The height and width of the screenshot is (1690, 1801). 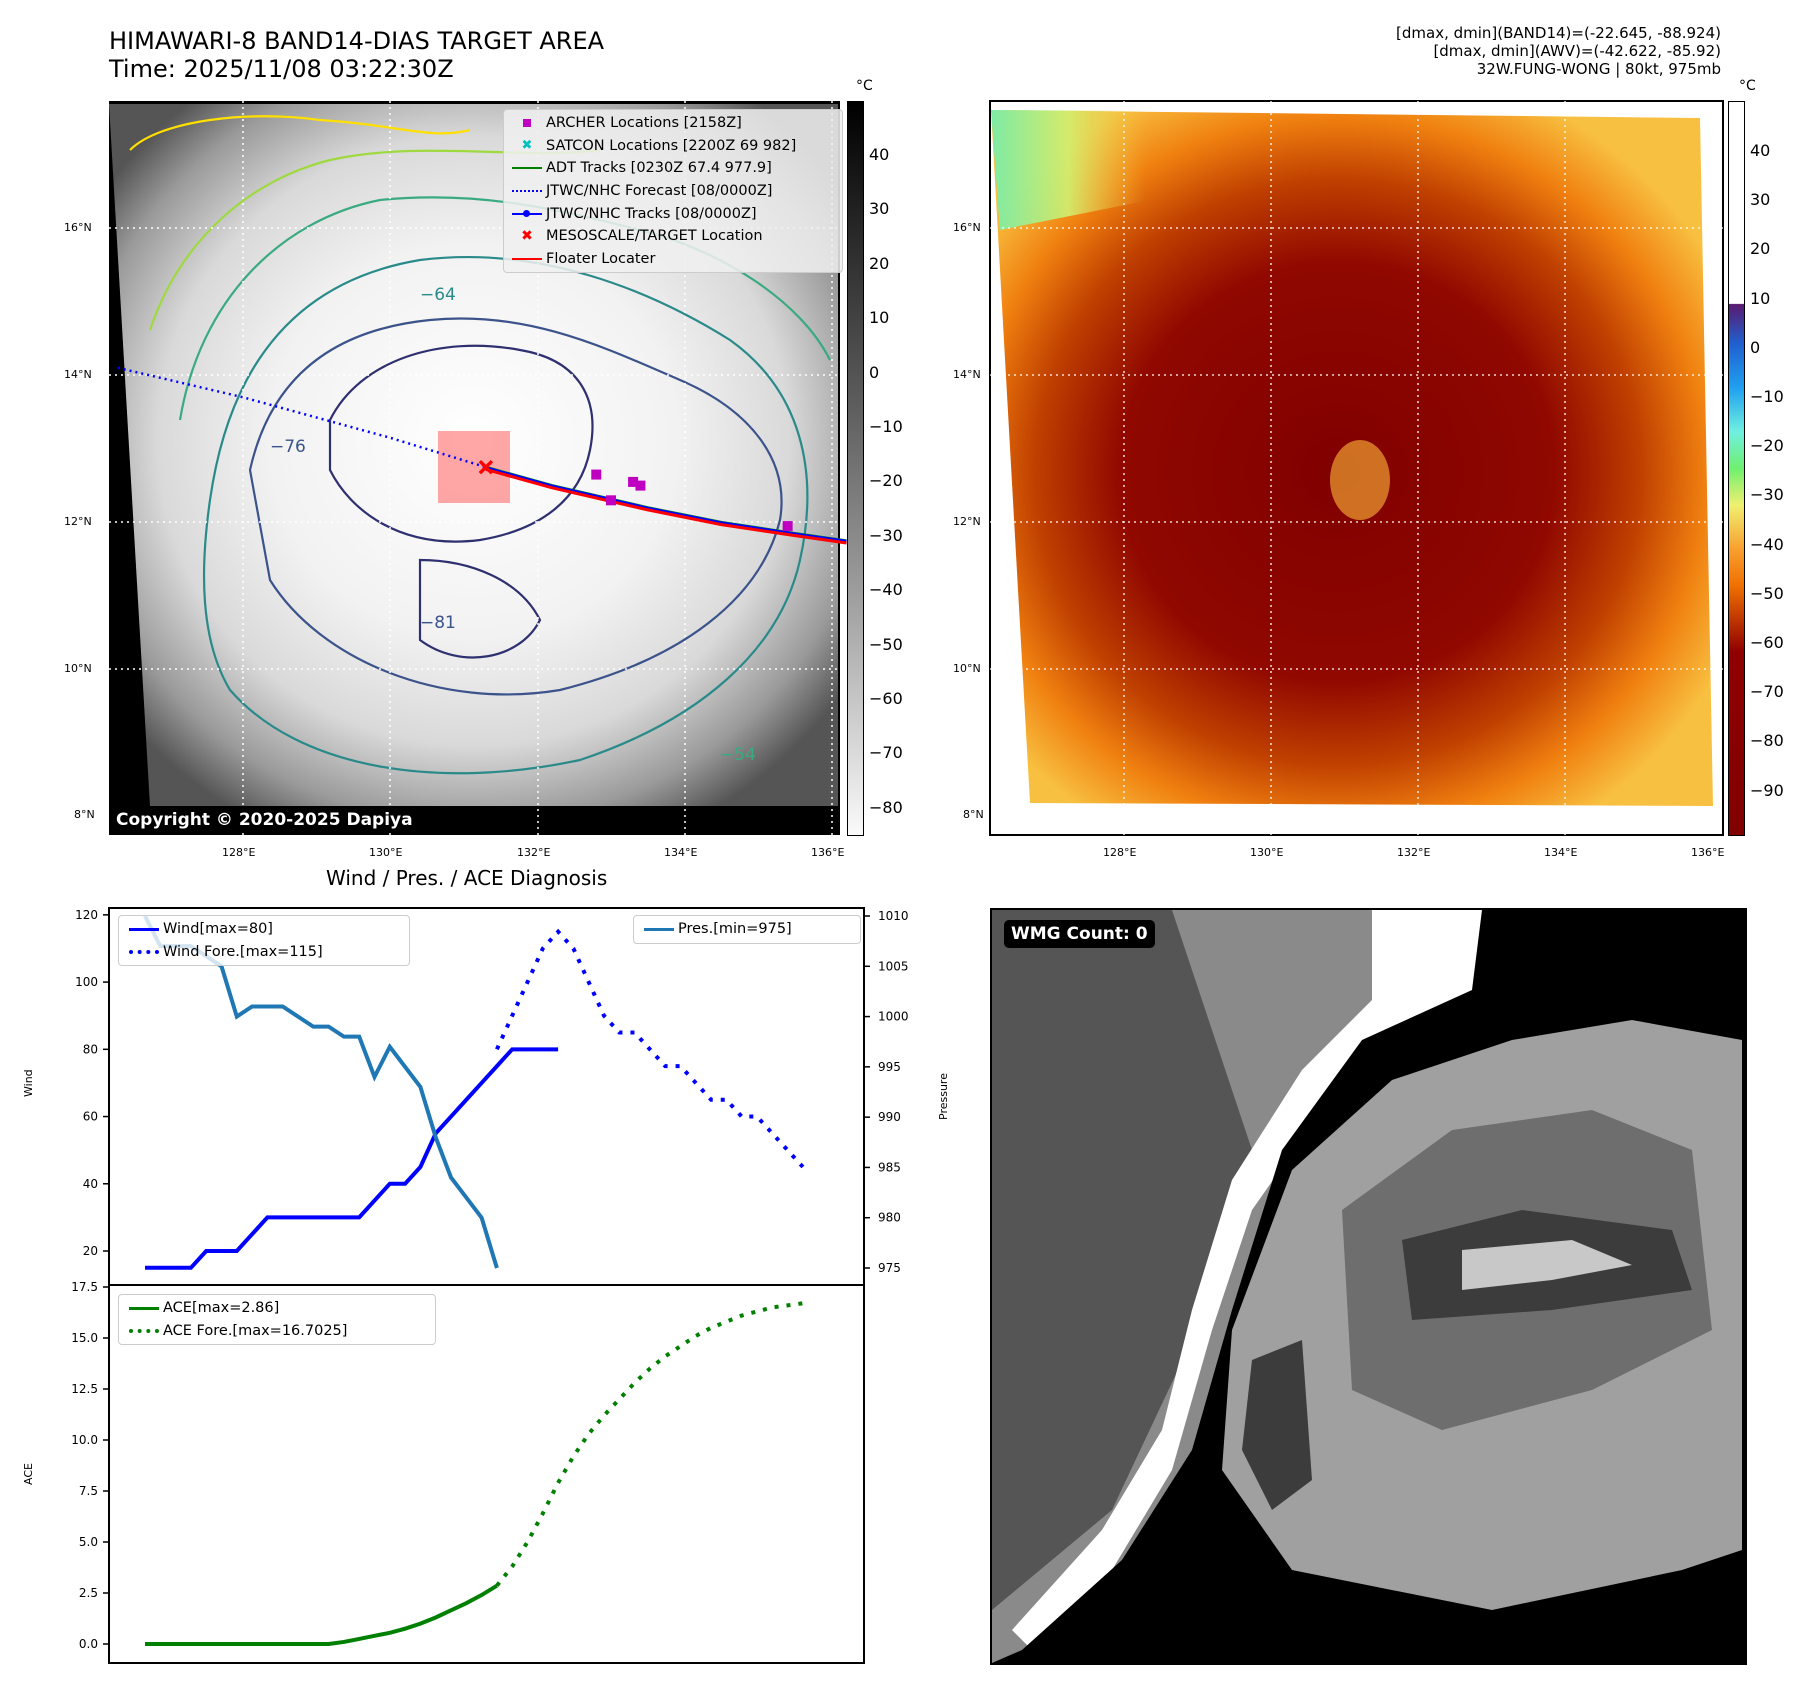 I want to click on blue-dotted-icon, so click(x=144, y=951).